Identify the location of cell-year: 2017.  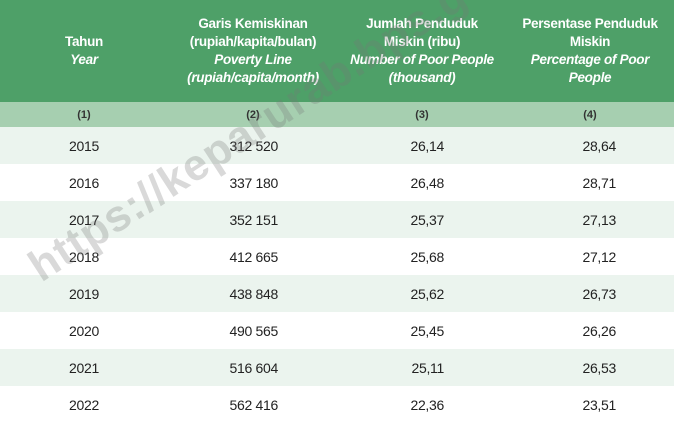
(84, 219).